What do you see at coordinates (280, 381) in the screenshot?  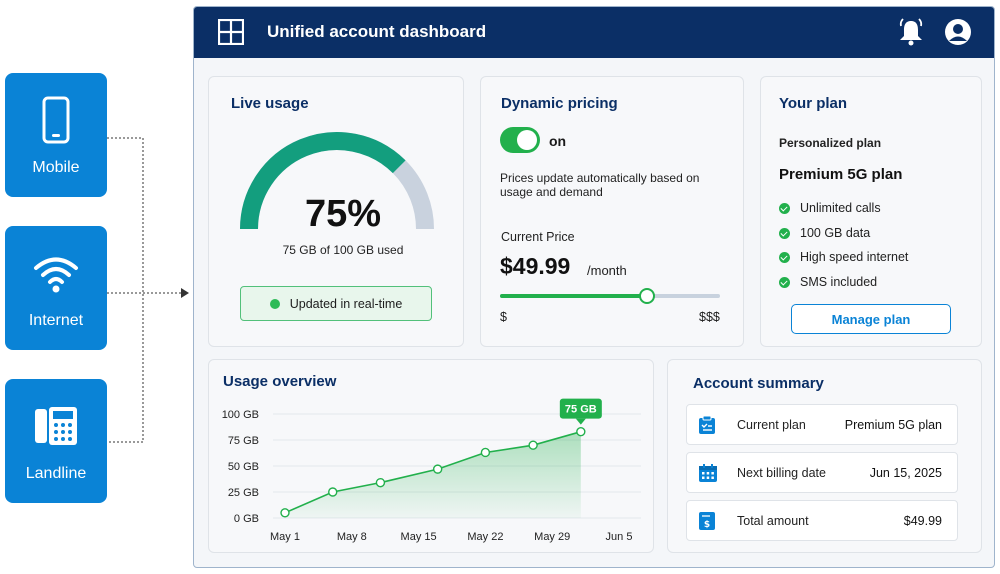 I see `chart-title: Usage overview` at bounding box center [280, 381].